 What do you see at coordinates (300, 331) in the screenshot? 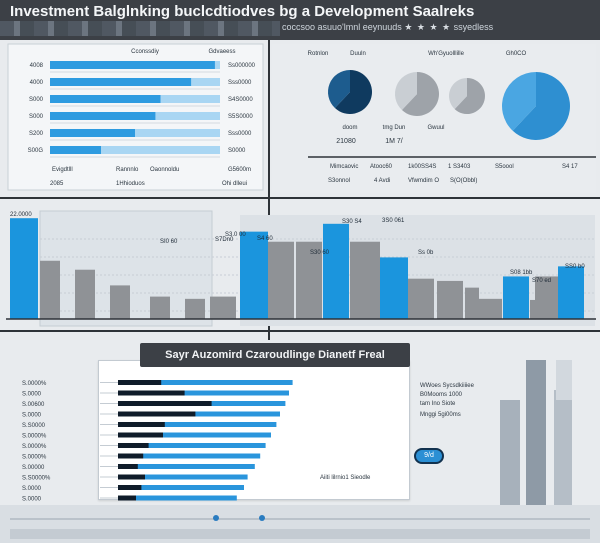
I see `horizontal-divider-mid` at bounding box center [300, 331].